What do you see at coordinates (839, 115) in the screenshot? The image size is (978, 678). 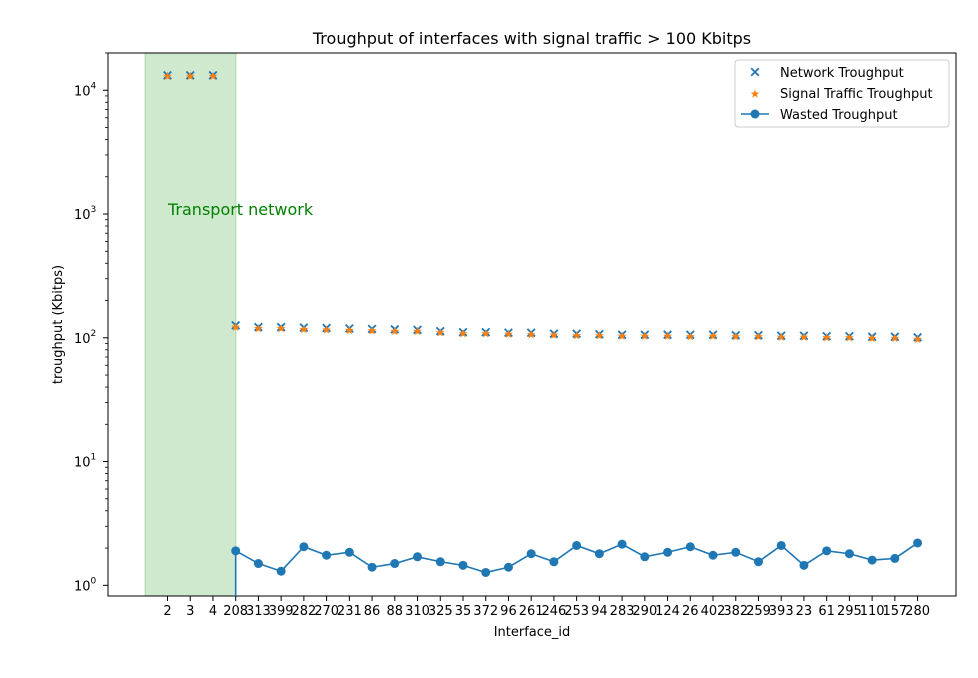 I see `legend-label: Wasted Troughput` at bounding box center [839, 115].